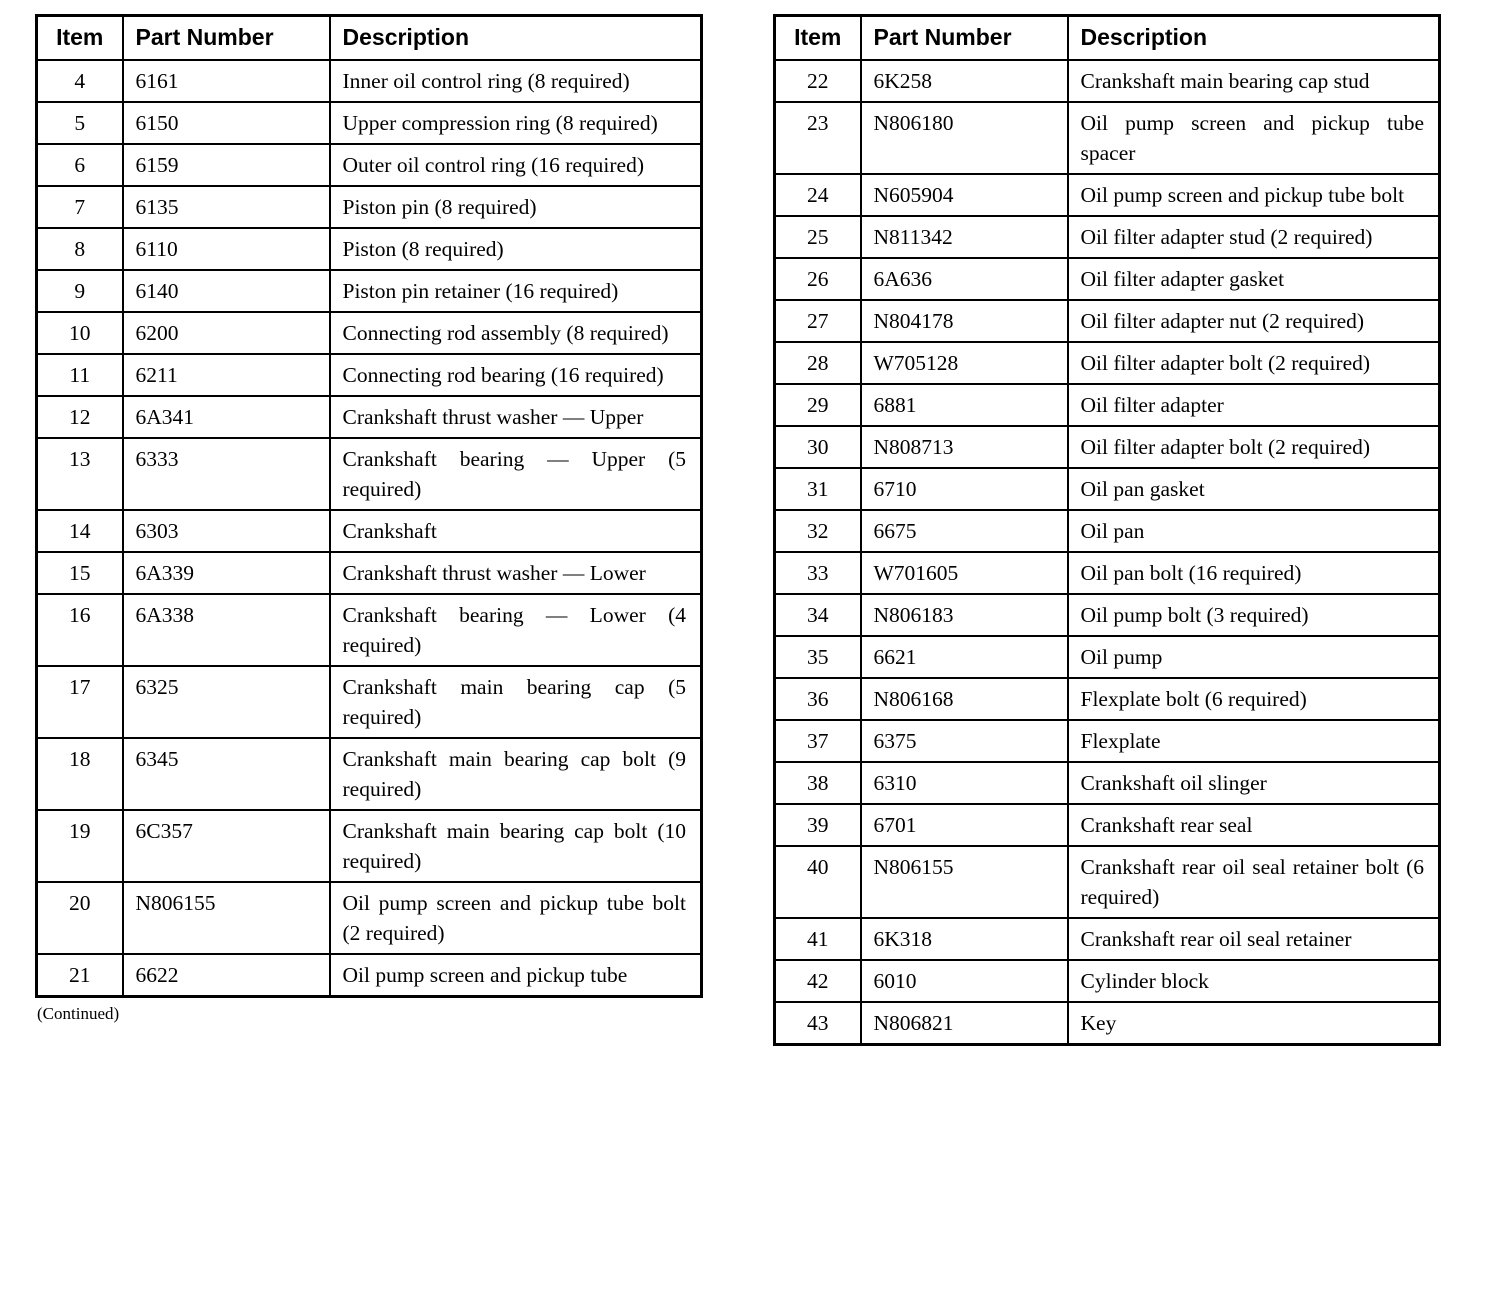 This screenshot has width=1504, height=1296. What do you see at coordinates (1253, 80) in the screenshot?
I see `description-cell: Crankshaft main bearing cap stud` at bounding box center [1253, 80].